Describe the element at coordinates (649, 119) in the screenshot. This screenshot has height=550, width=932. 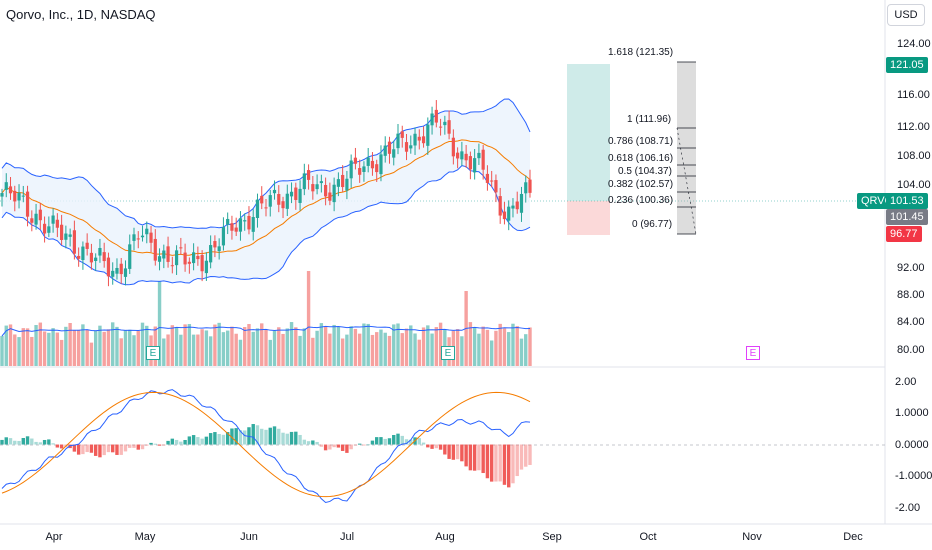
I see `fib-label: 1 (111.96)` at that location.